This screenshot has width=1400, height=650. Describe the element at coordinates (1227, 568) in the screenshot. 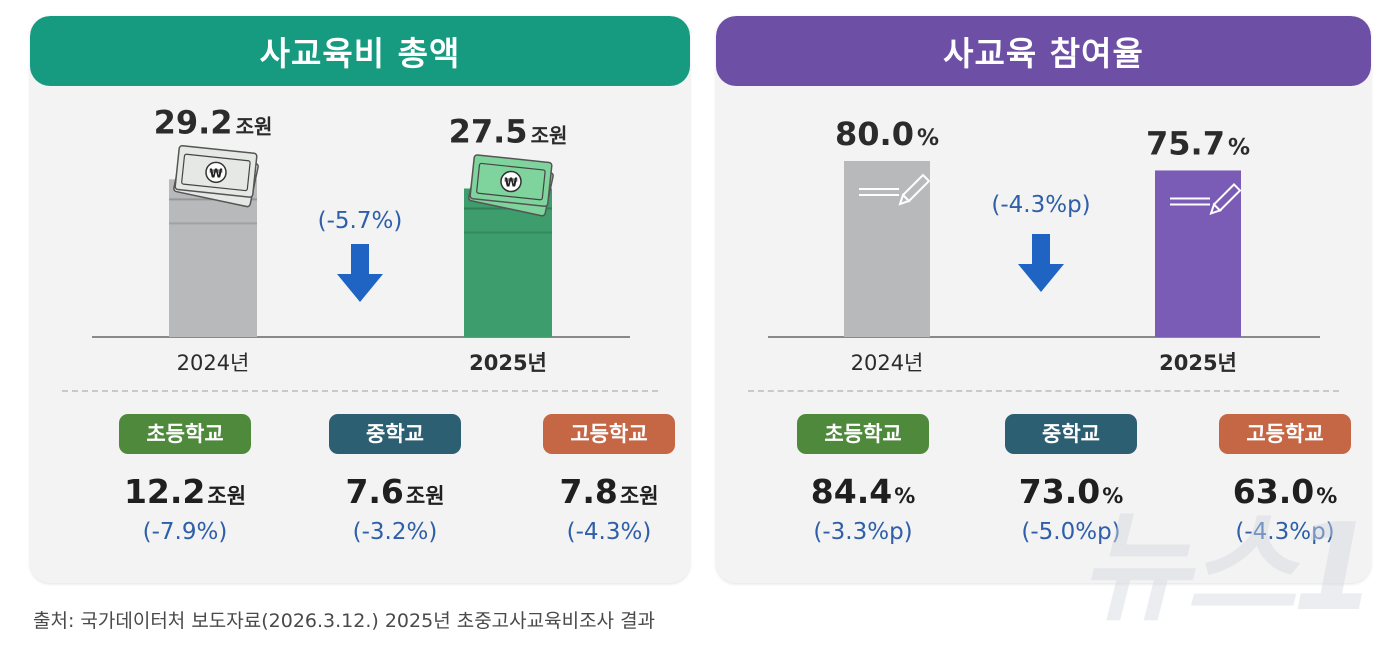

I see `news1-watermark-logo: 뉴스1` at that location.